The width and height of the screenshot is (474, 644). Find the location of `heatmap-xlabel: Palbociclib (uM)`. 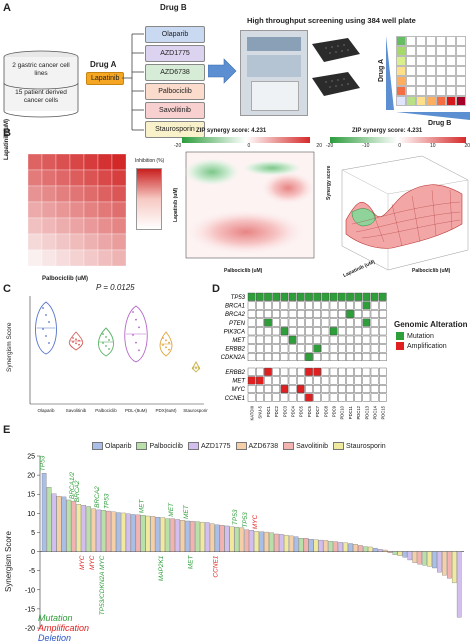

heatmap-xlabel: Palbociclib (uM) is located at coordinates (65, 279).